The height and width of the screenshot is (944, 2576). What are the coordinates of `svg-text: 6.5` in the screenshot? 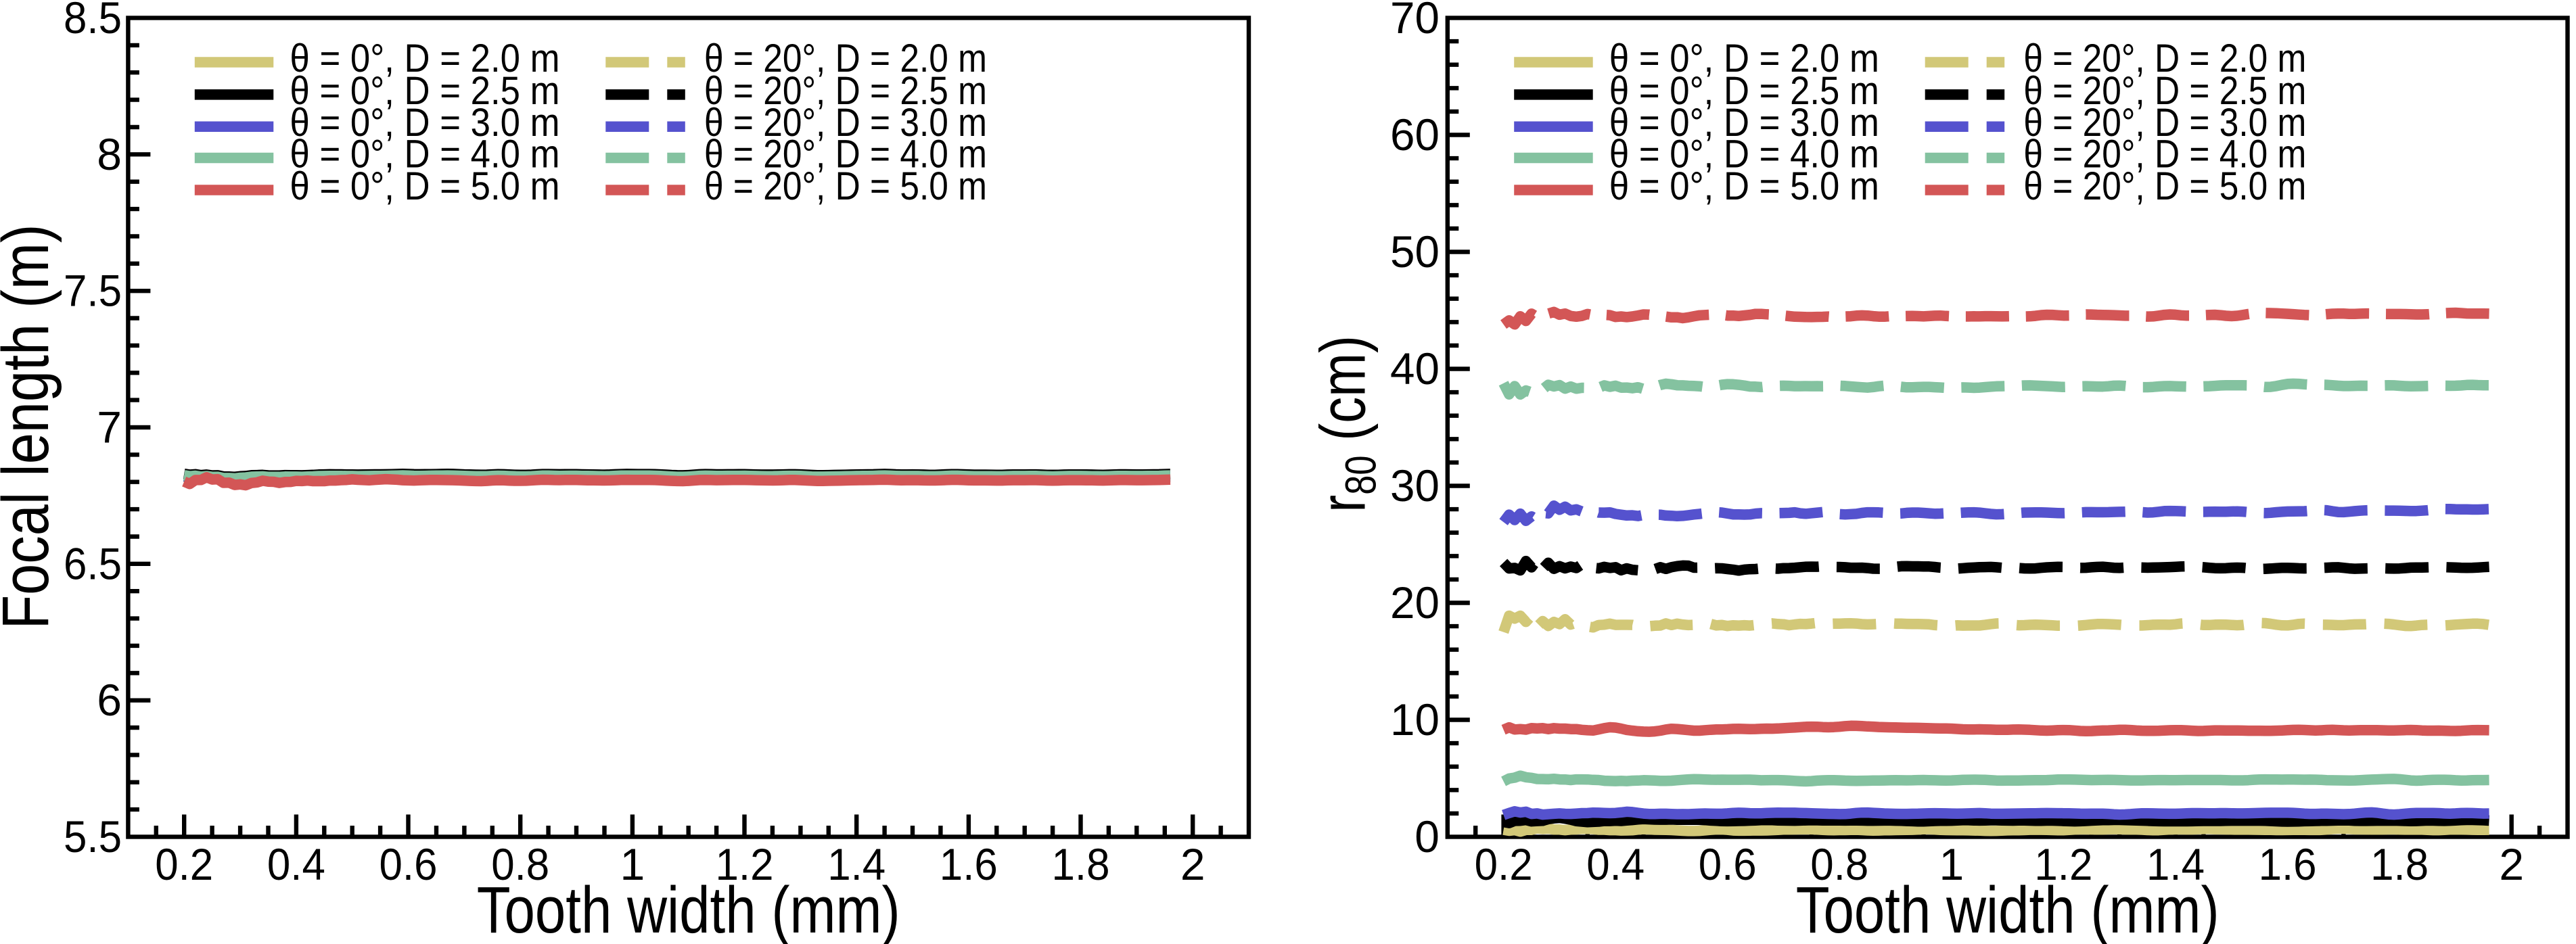 It's located at (93, 563).